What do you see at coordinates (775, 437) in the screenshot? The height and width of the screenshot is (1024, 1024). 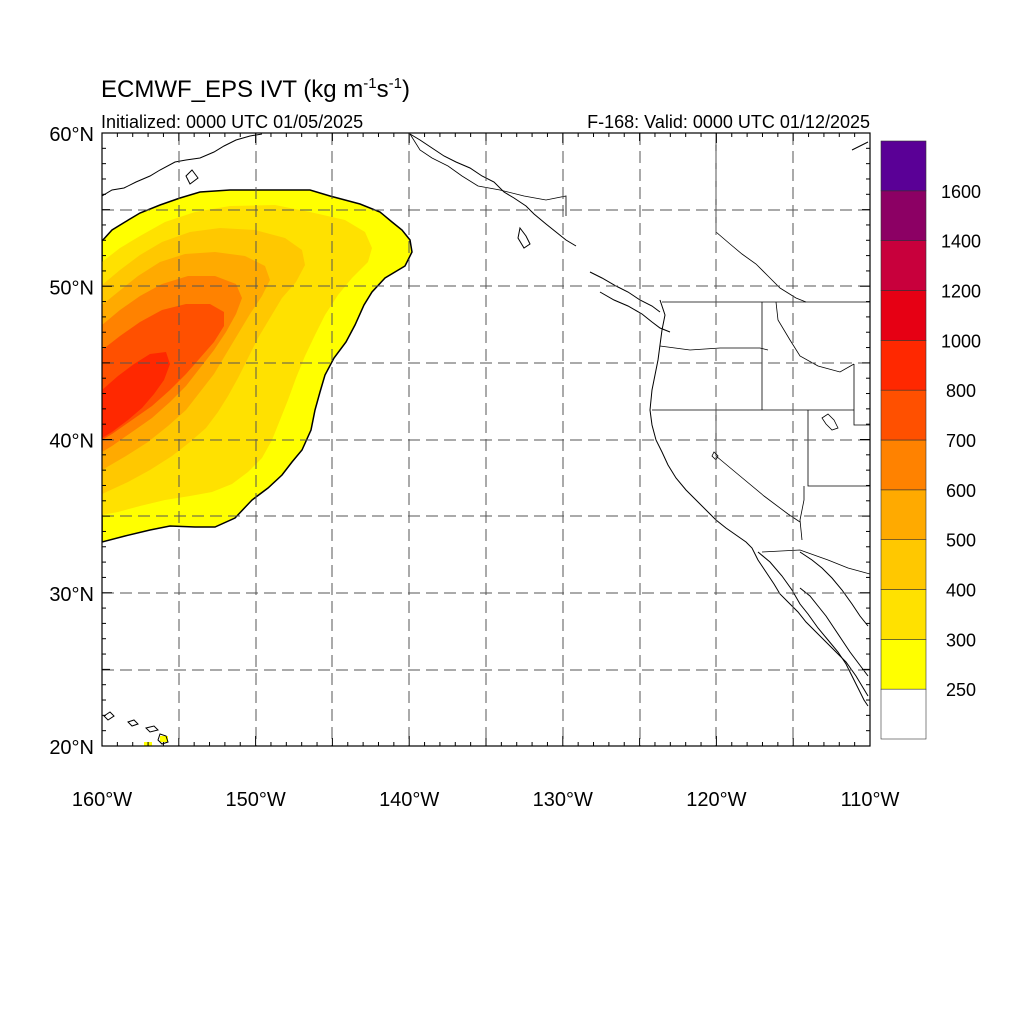 I see `lakes` at bounding box center [775, 437].